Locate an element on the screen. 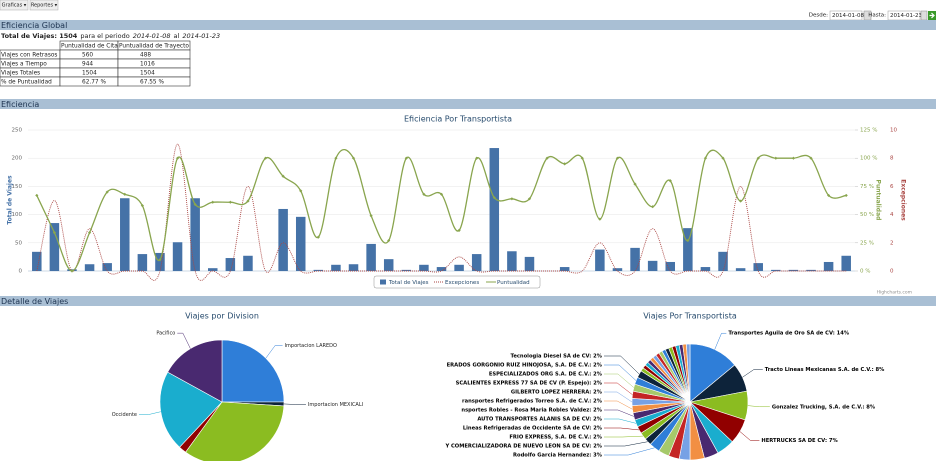 Image resolution: width=936 pixels, height=461 pixels. menu-label: Graficas ▾ is located at coordinates (14, 6).